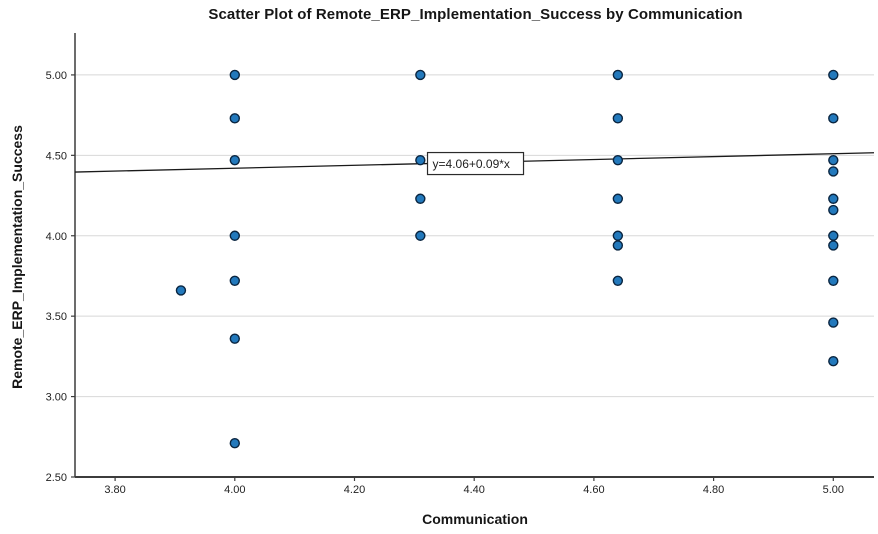 The width and height of the screenshot is (878, 534). Describe the element at coordinates (471, 164) in the screenshot. I see `equation-label-text: y=4.06+0.09*x` at that location.